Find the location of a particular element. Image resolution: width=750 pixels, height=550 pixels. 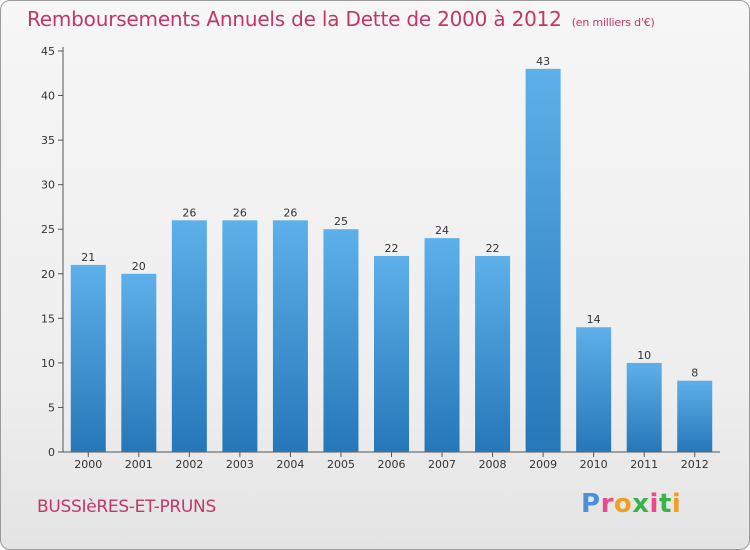

y-tick-label: 45 is located at coordinates (48, 51).